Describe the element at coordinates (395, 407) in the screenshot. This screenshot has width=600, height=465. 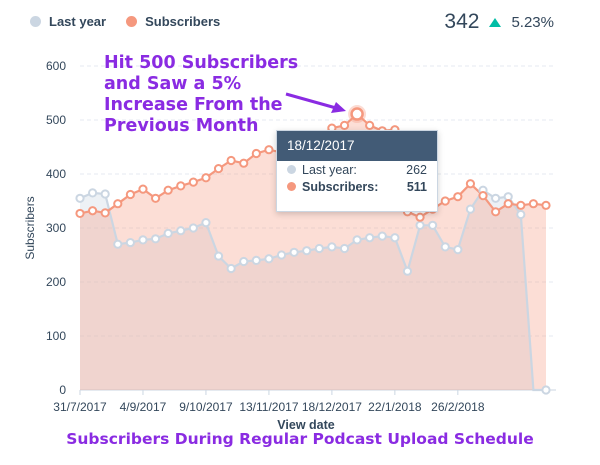
I see `x-tick-label: 22/1/2018` at that location.